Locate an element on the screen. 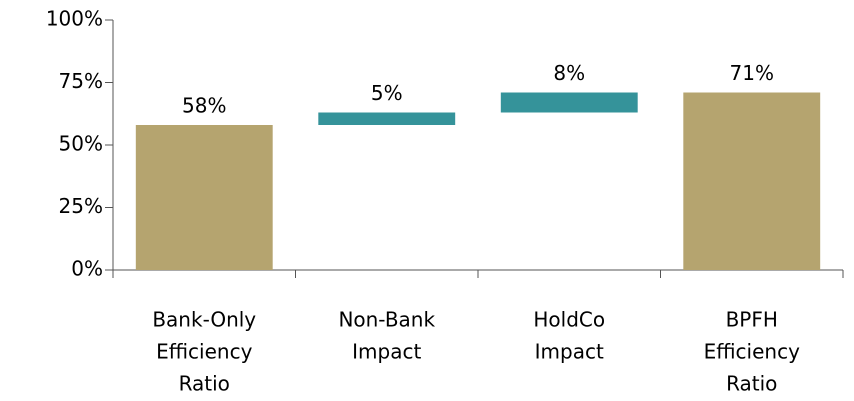  y-tick-label: 50% is located at coordinates (81, 144).